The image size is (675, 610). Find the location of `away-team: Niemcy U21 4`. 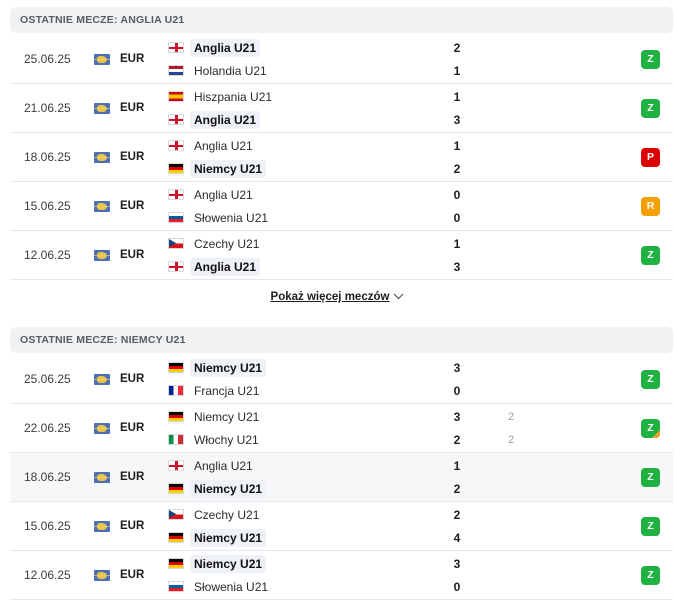

away-team: Niemcy U21 4 is located at coordinates (403, 538).